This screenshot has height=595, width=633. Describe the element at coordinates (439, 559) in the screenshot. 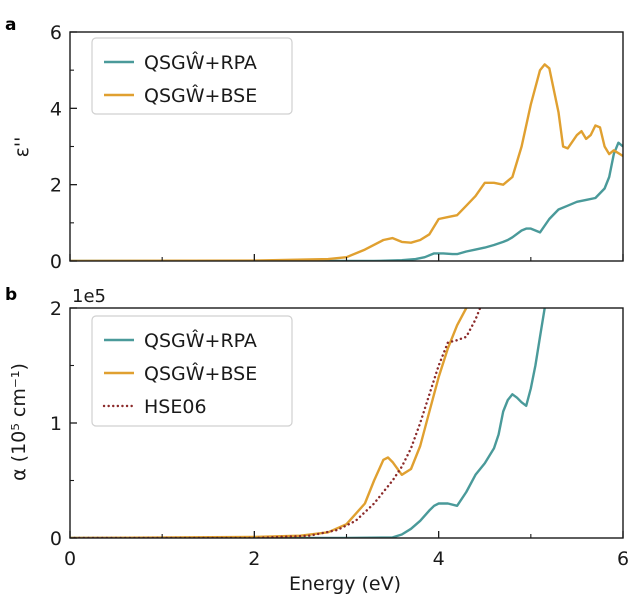

I see `x-tick-label: 4` at that location.